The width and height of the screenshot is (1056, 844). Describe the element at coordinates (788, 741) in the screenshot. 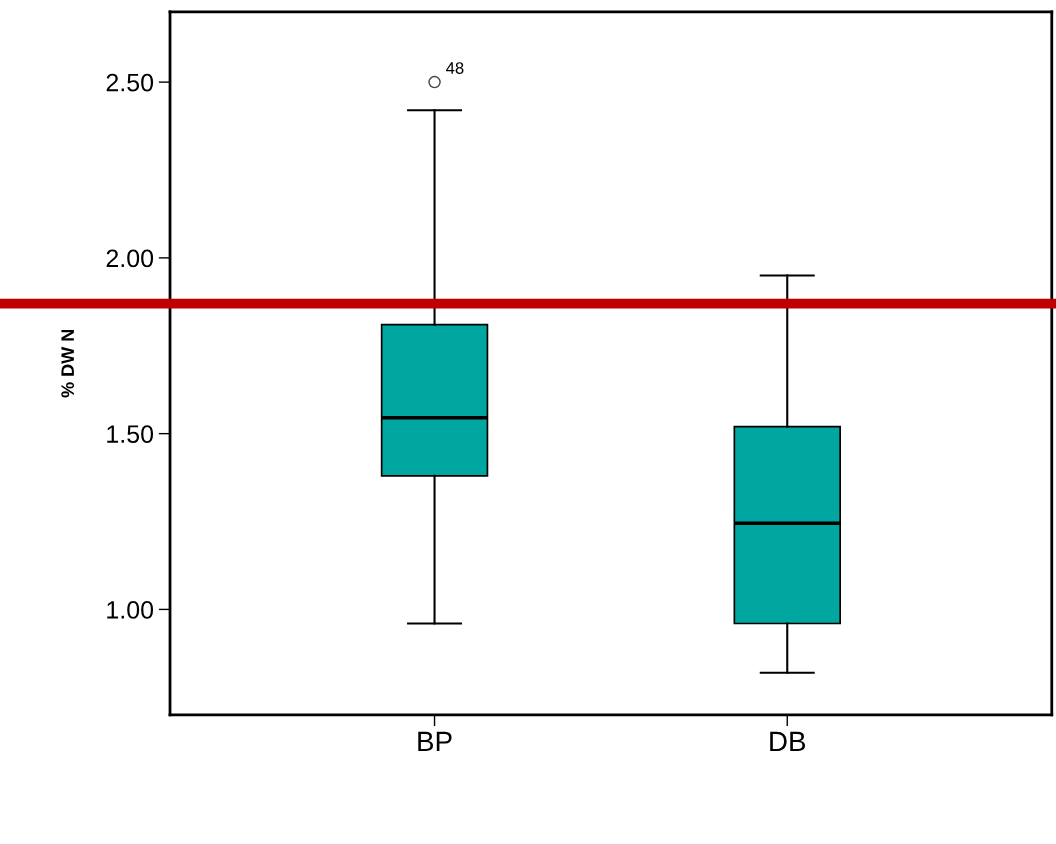

I see `x-tick-label: DB` at that location.